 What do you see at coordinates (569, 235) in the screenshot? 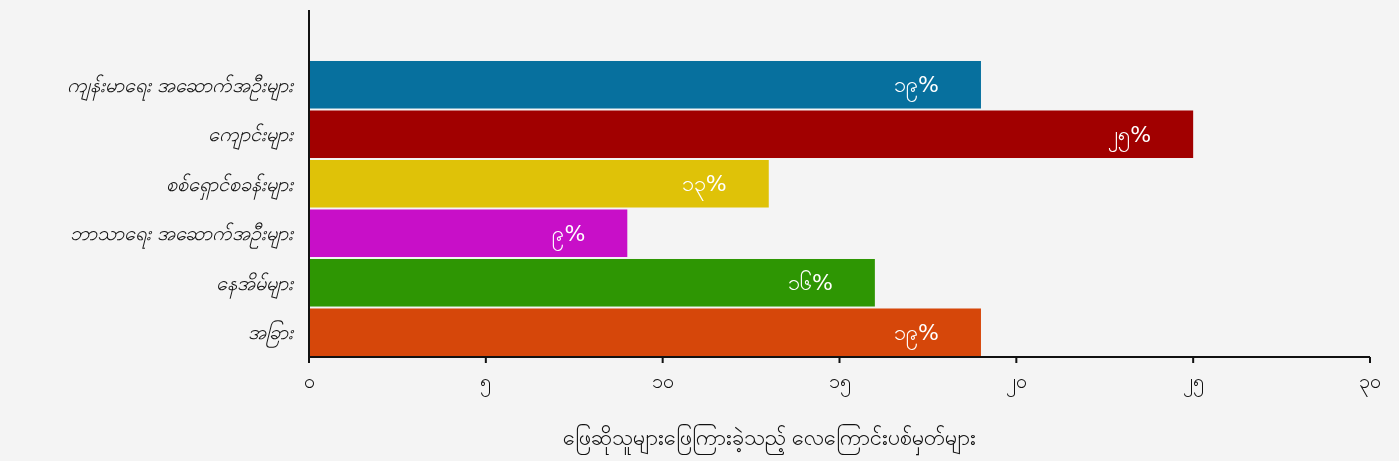
I see `data-label: ၉%` at bounding box center [569, 235].